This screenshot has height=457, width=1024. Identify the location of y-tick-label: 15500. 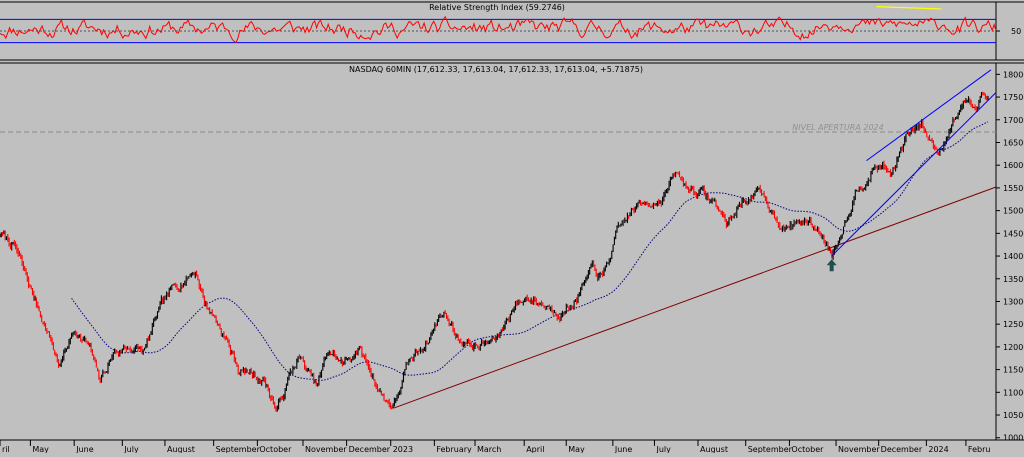
(1013, 188).